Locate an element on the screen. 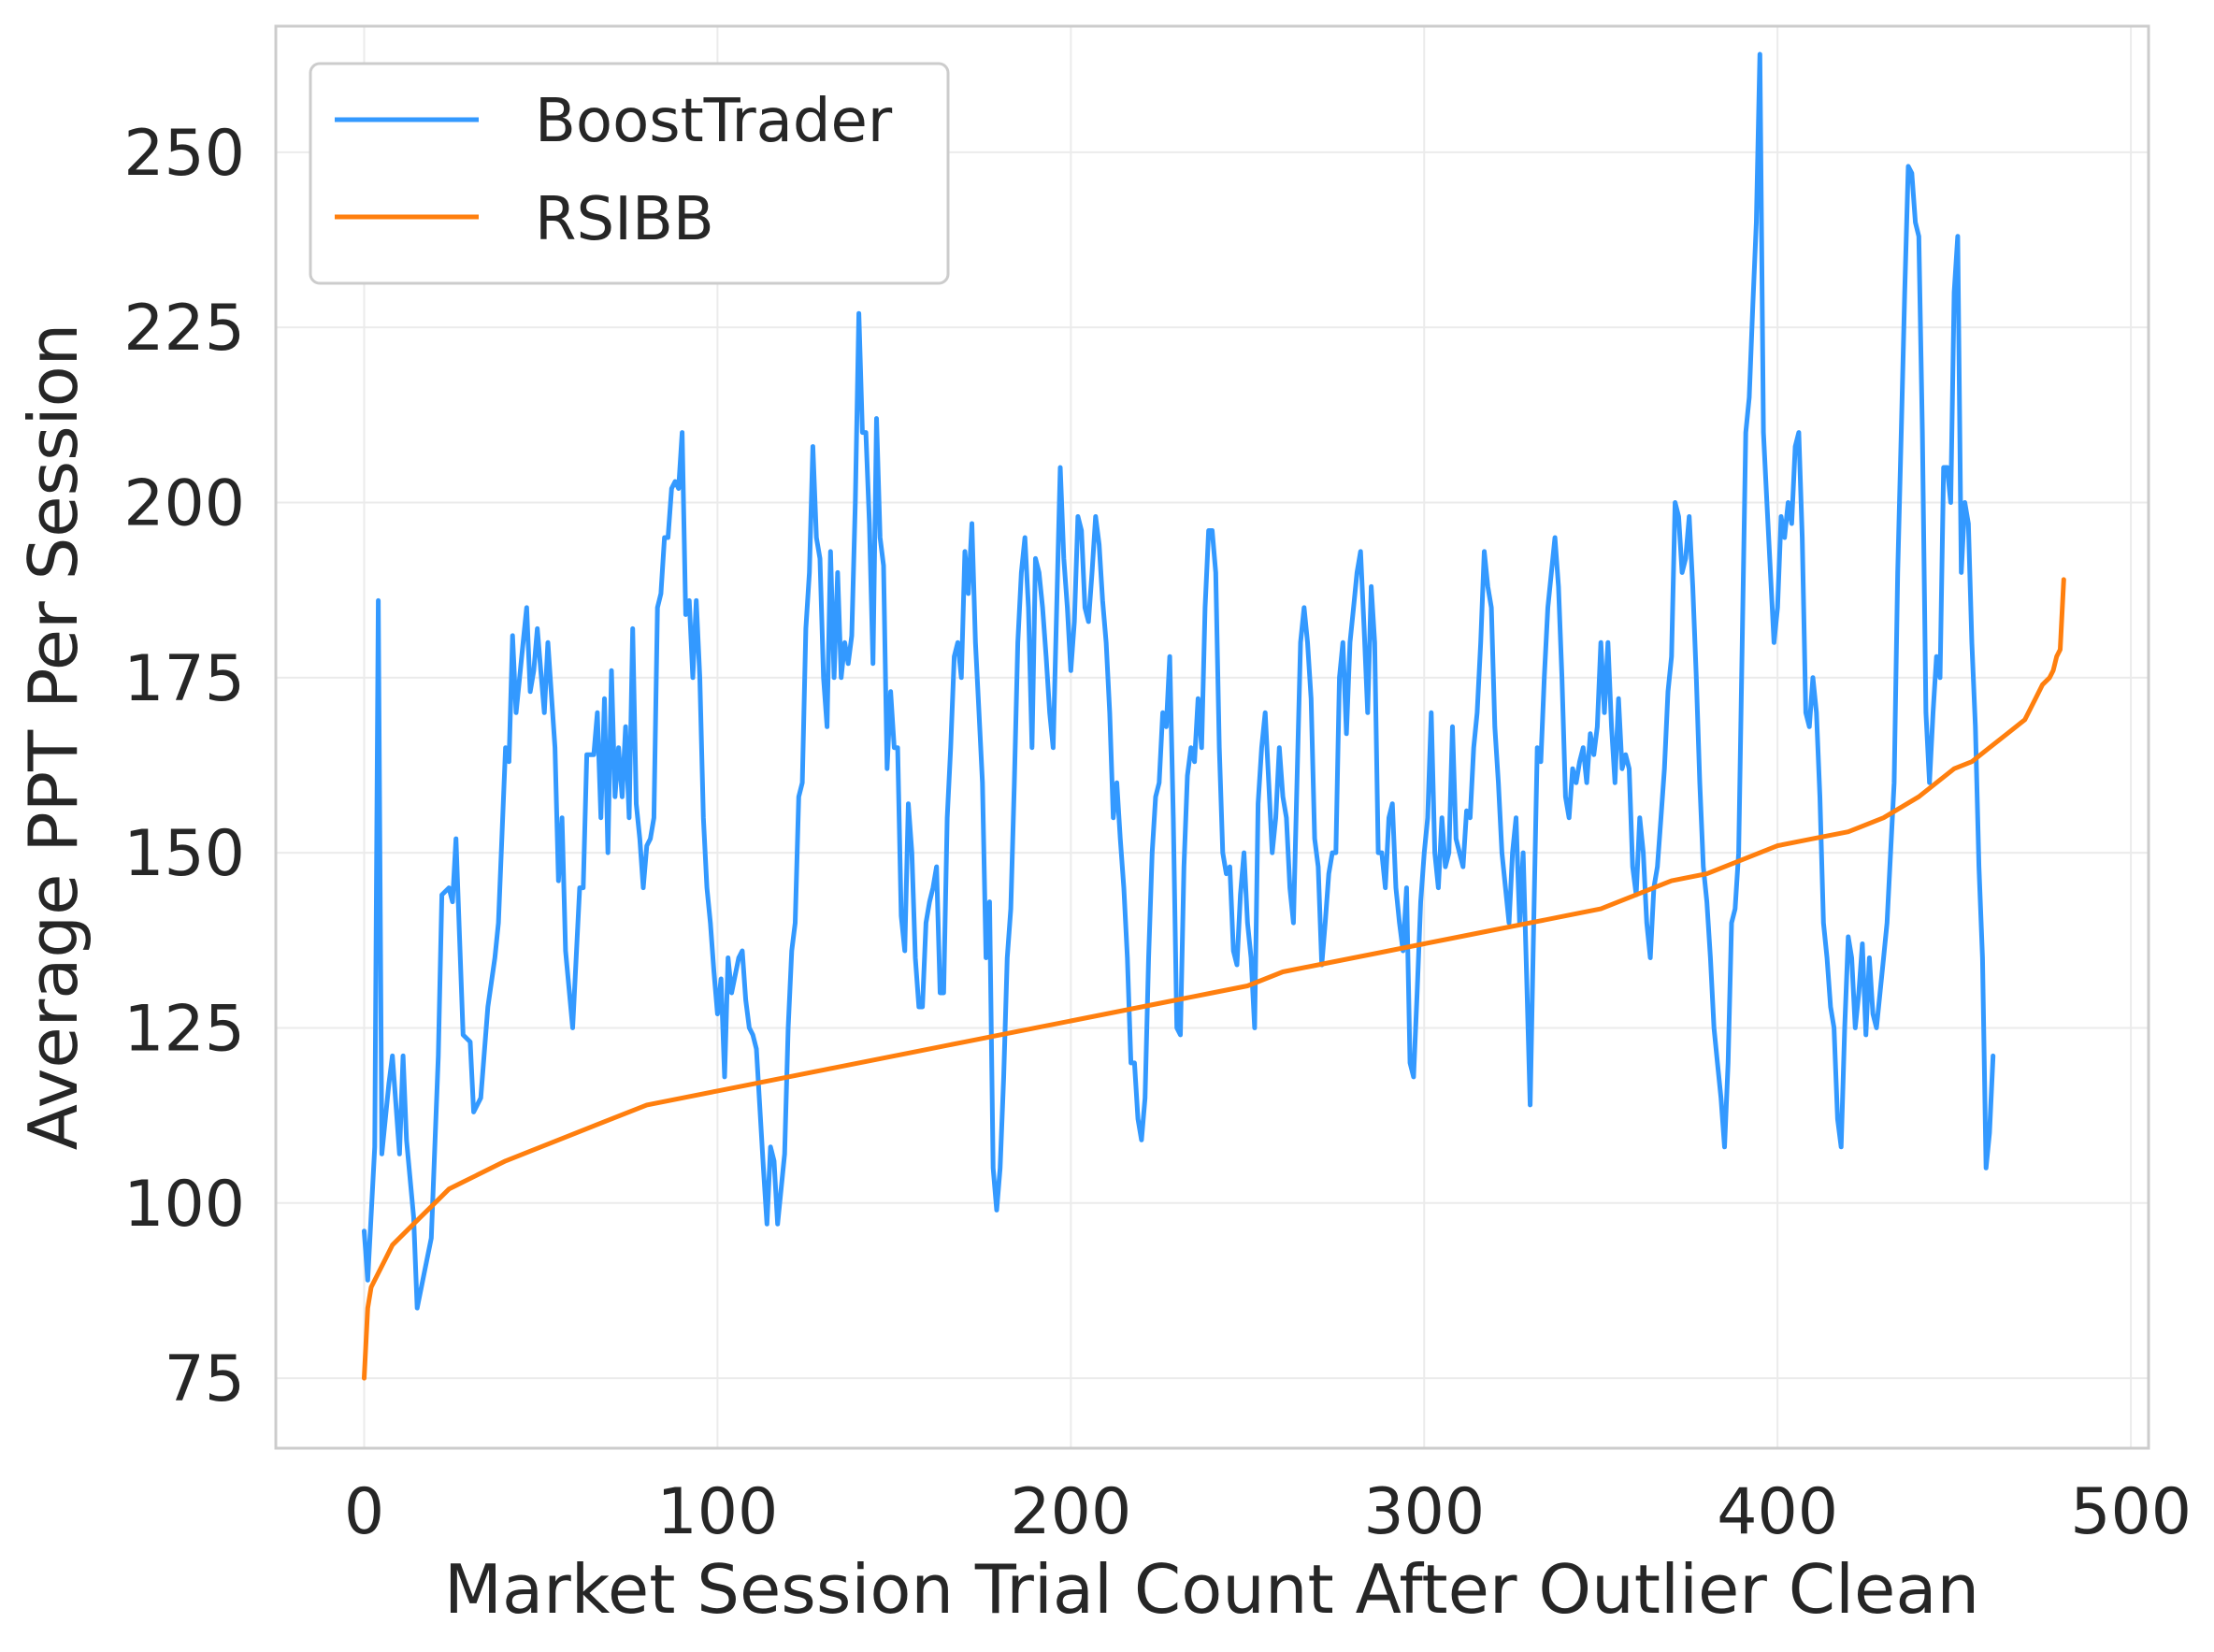  x-tick-label: 0 is located at coordinates (364, 1512).